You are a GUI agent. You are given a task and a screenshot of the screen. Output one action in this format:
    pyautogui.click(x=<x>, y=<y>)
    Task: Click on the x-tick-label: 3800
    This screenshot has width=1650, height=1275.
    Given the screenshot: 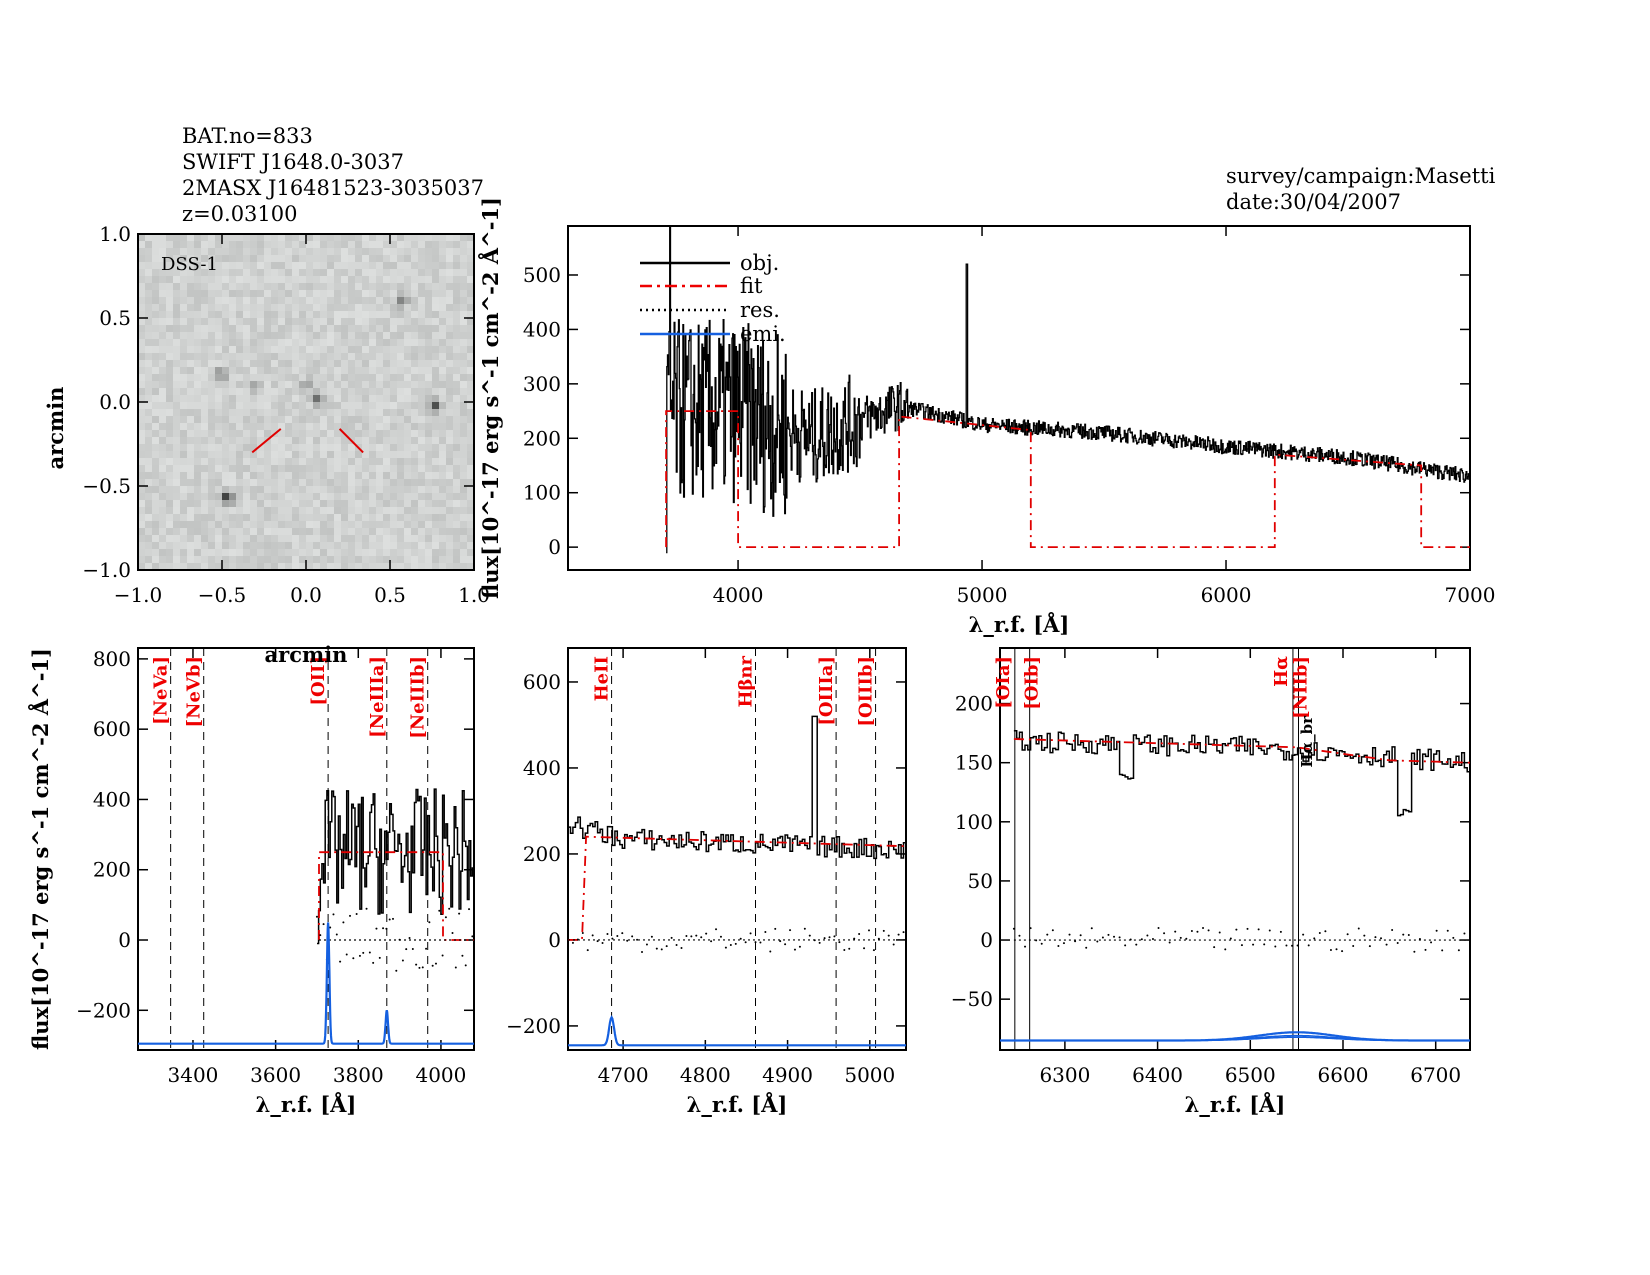 What is the action you would take?
    pyautogui.click(x=358, y=1075)
    